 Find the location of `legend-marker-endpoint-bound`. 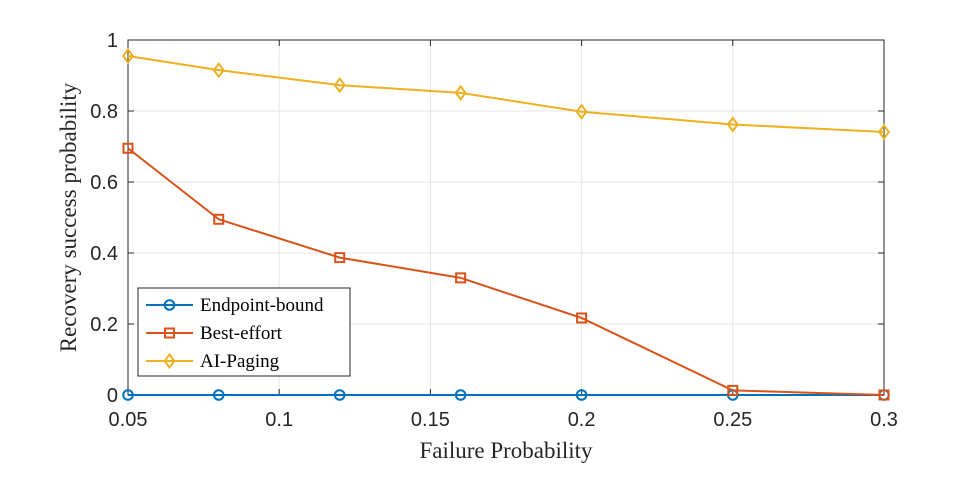

legend-marker-endpoint-bound is located at coordinates (169, 305).